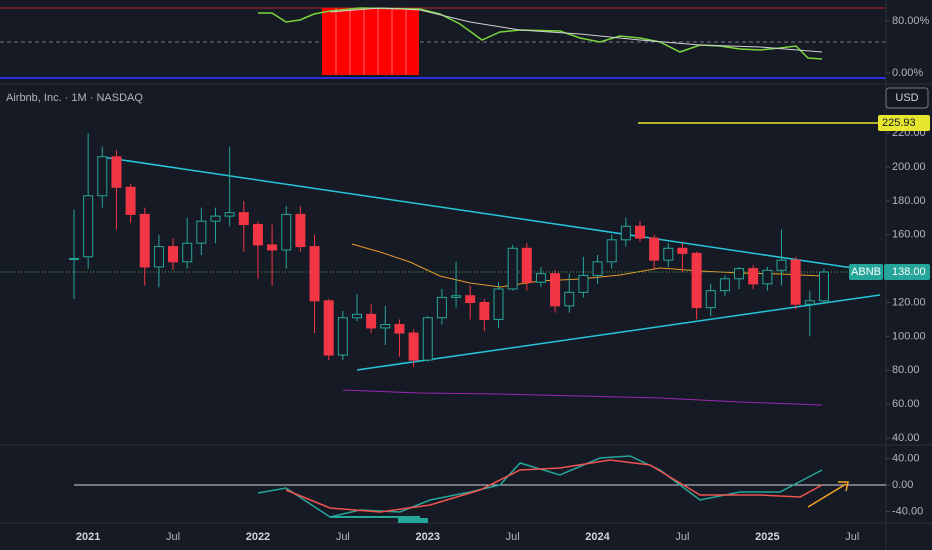  What do you see at coordinates (554, 486) in the screenshot?
I see `bottom-signal` at bounding box center [554, 486].